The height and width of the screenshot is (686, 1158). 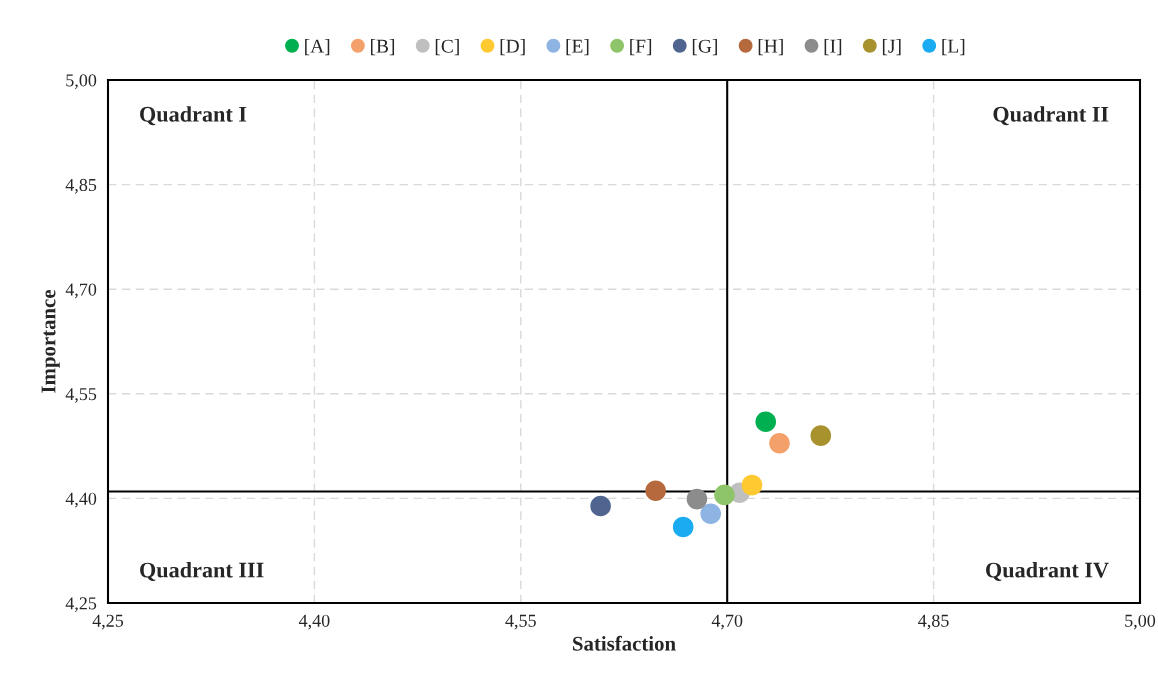 What do you see at coordinates (383, 47) in the screenshot?
I see `legend-label: [B]` at bounding box center [383, 47].